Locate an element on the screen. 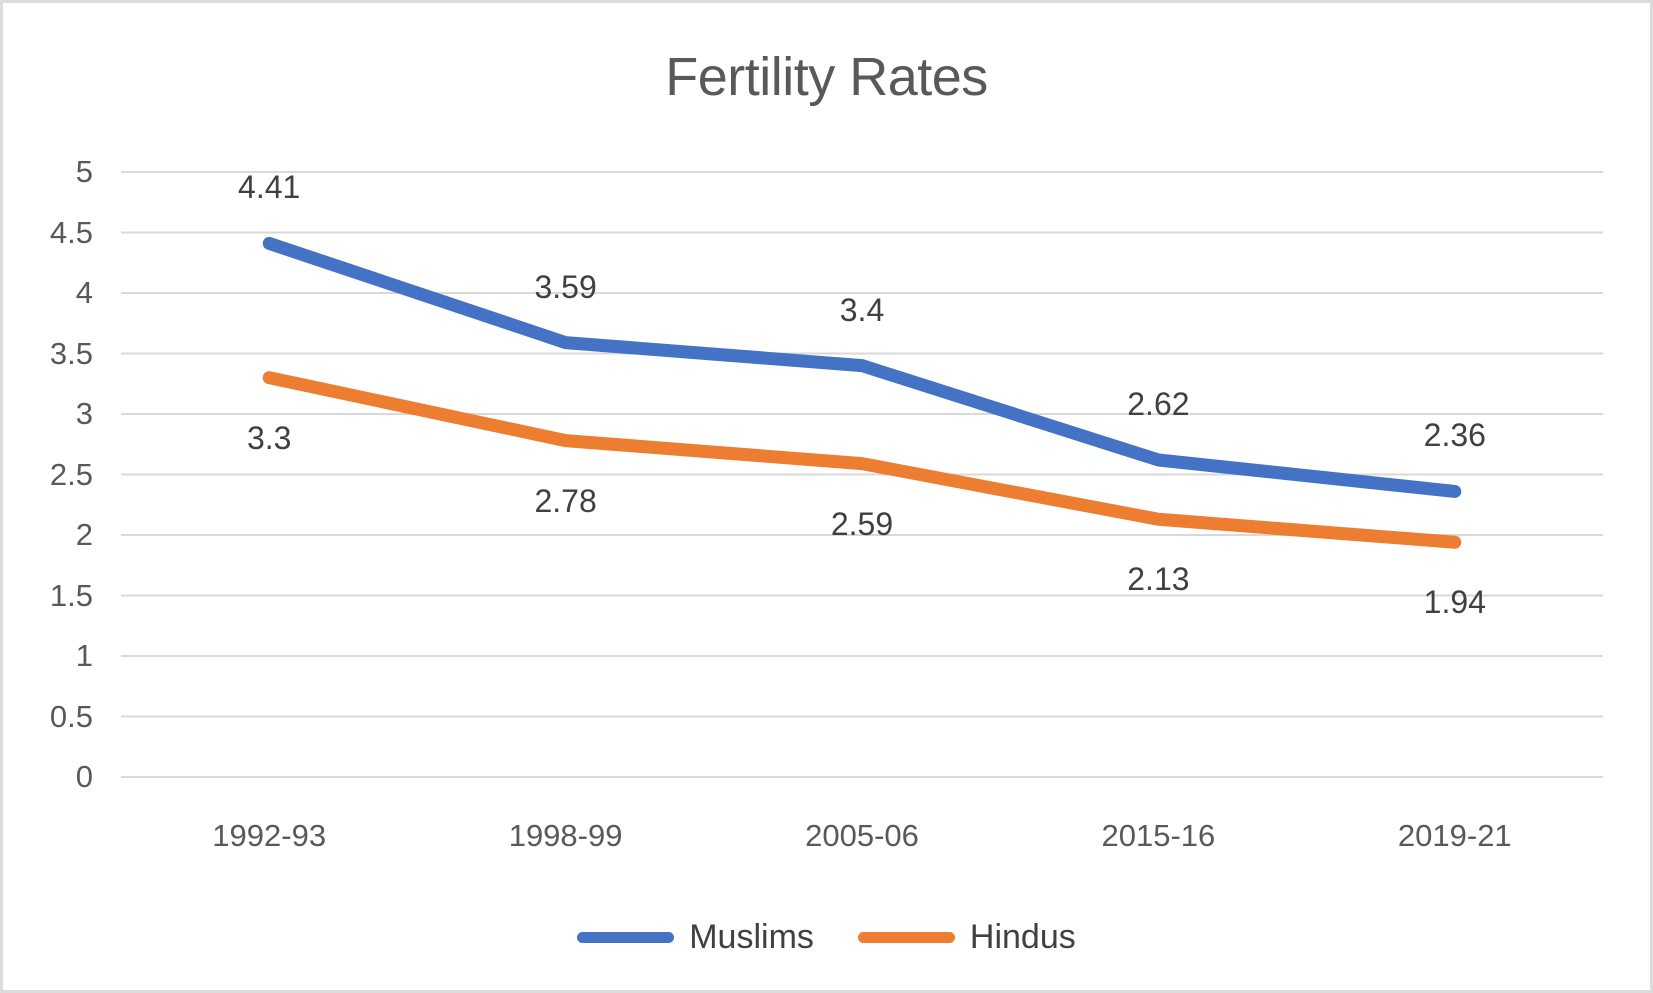 This screenshot has height=993, width=1653. legend: Muslims Hindus is located at coordinates (826, 937).